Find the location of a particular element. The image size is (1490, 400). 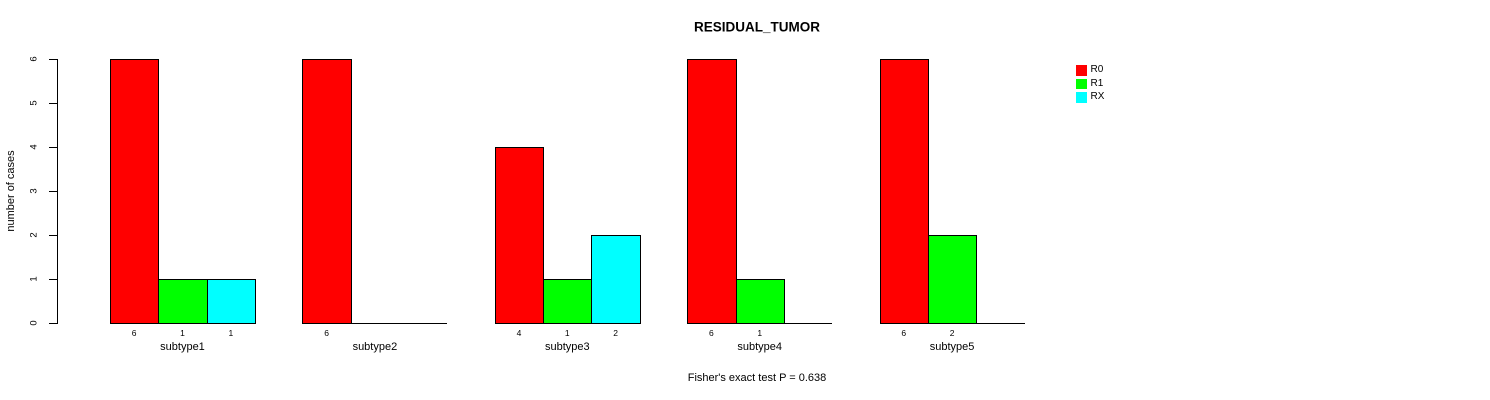

bar-value-label: 4 is located at coordinates (519, 333).